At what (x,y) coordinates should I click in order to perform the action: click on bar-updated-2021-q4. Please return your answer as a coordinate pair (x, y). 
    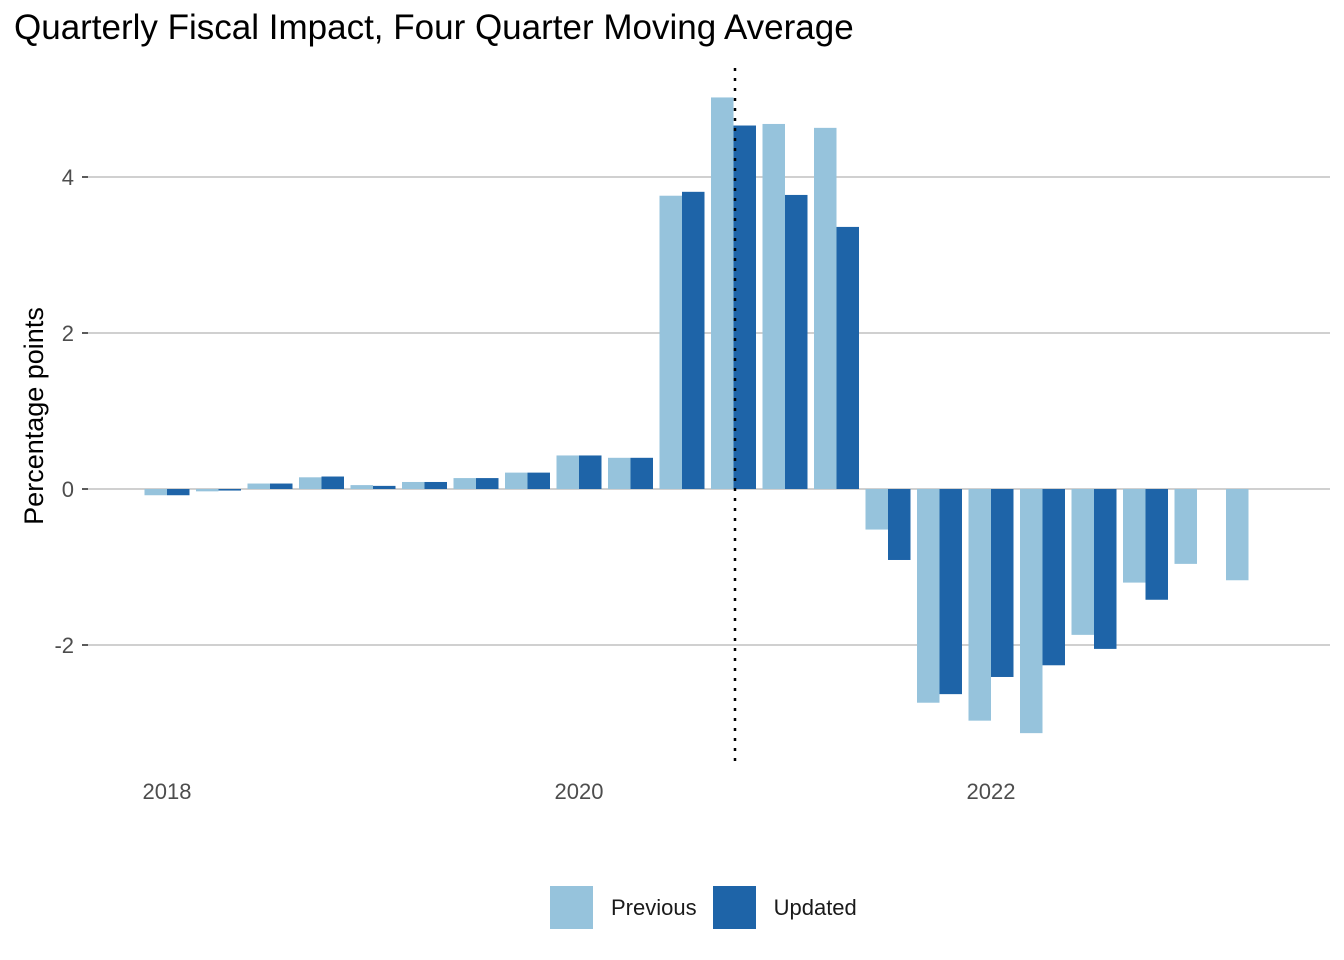
    Looking at the image, I should click on (950, 592).